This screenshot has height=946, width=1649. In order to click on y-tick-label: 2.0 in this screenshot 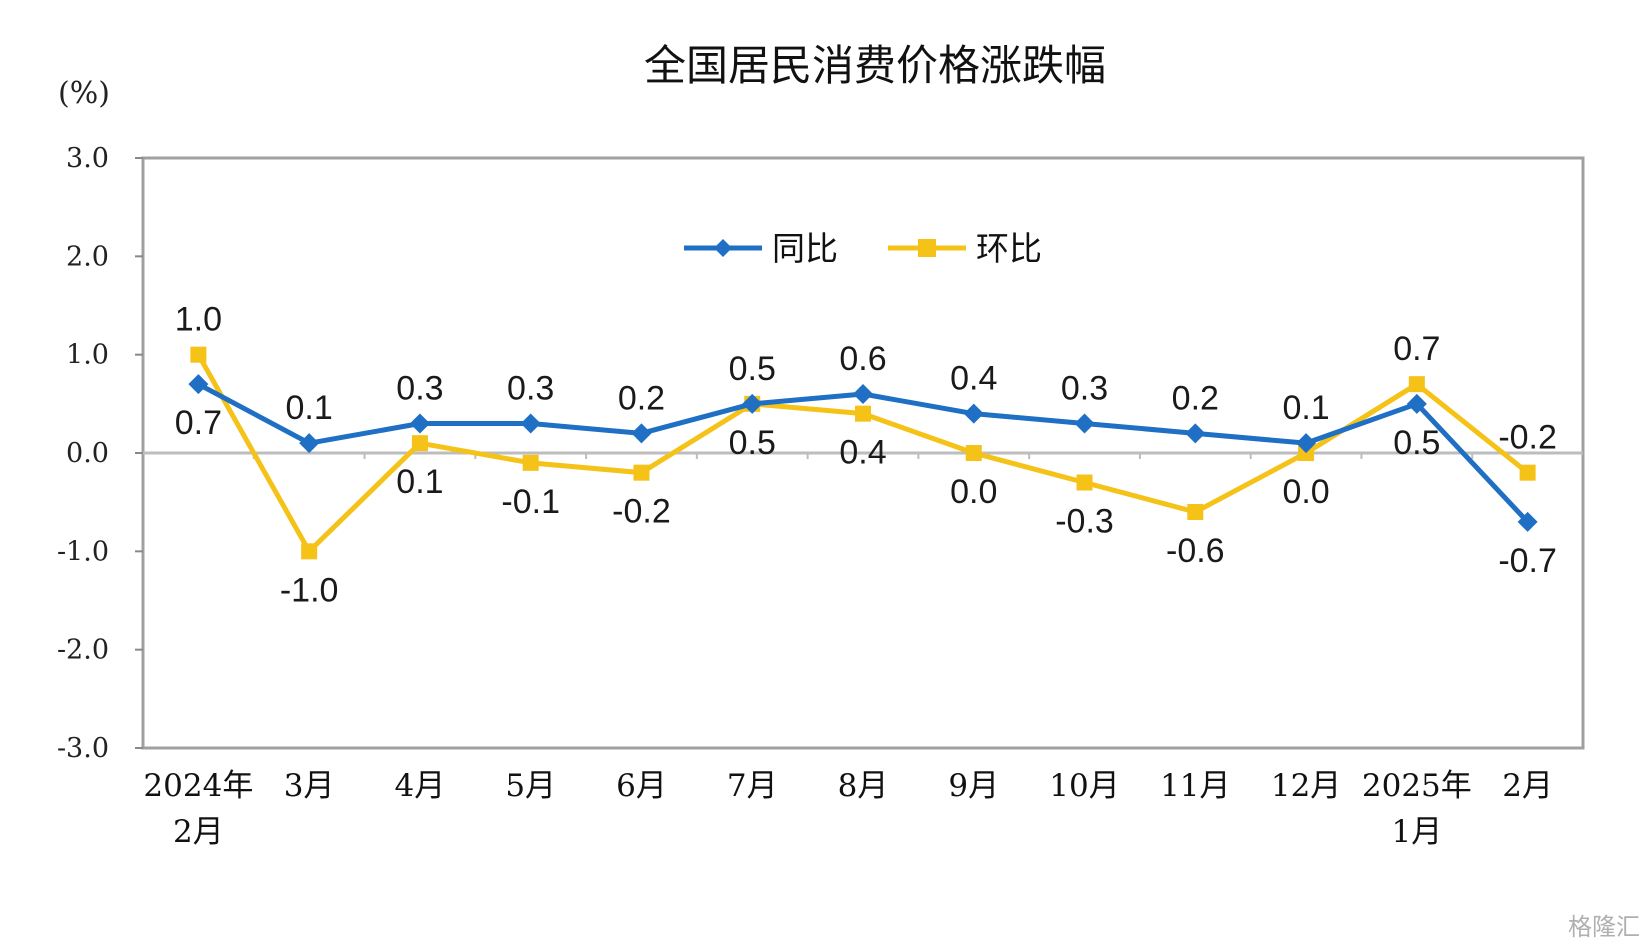, I will do `click(87, 256)`.